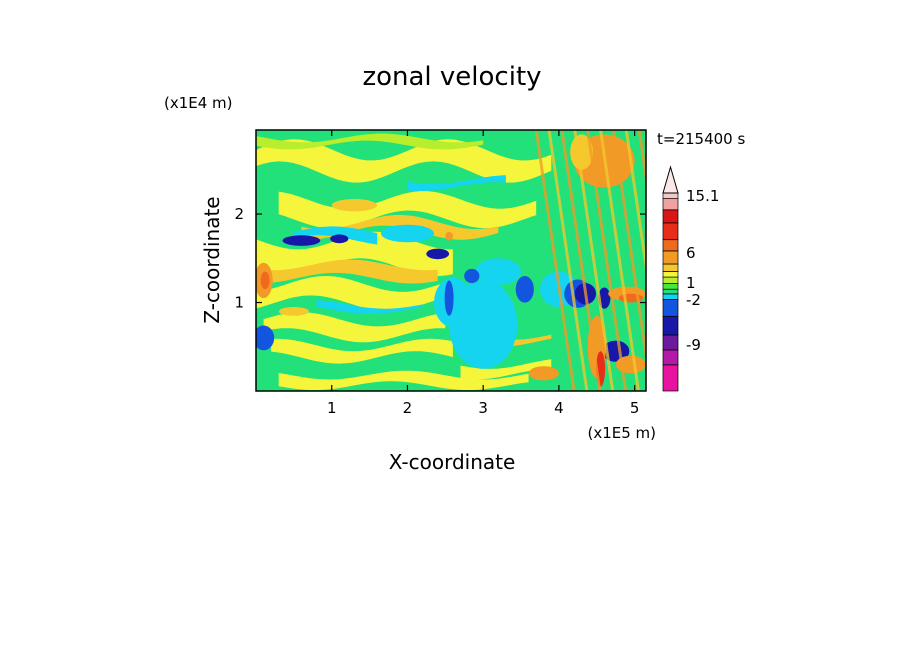 This screenshot has height=658, width=904. I want to click on y-axis: 12, so click(440, 258).